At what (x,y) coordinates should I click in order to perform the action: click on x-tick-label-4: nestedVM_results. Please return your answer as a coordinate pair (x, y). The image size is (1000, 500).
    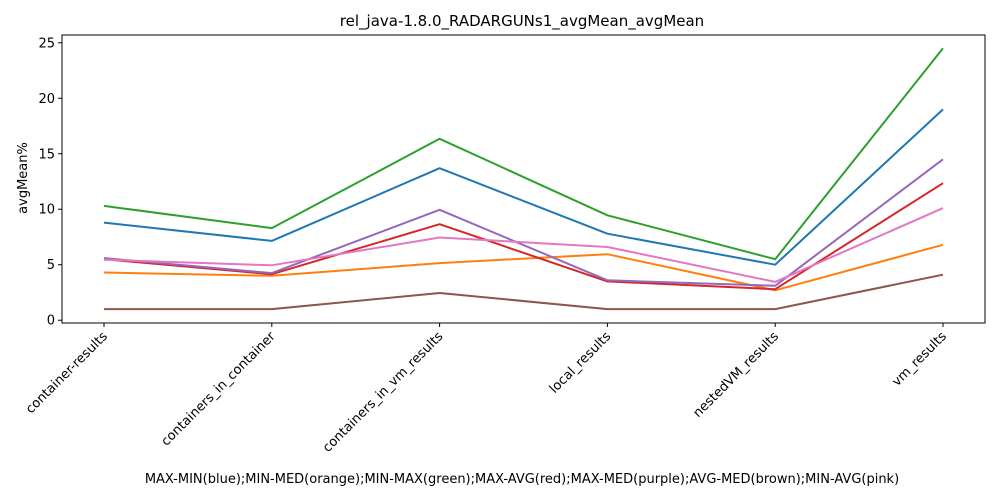
    Looking at the image, I should click on (736, 375).